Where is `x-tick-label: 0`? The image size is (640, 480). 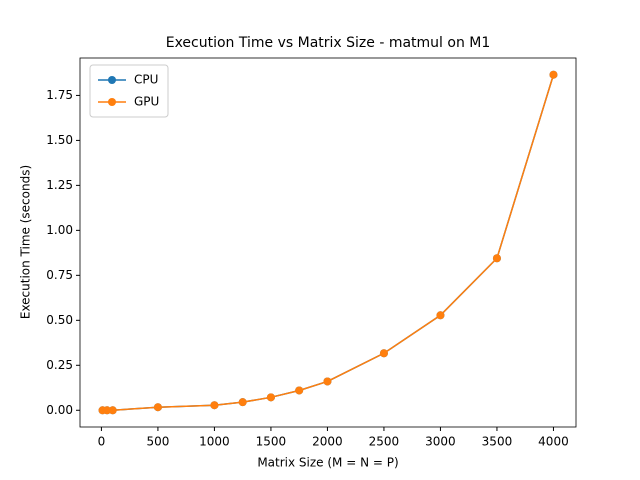
x-tick-label: 0 is located at coordinates (102, 442).